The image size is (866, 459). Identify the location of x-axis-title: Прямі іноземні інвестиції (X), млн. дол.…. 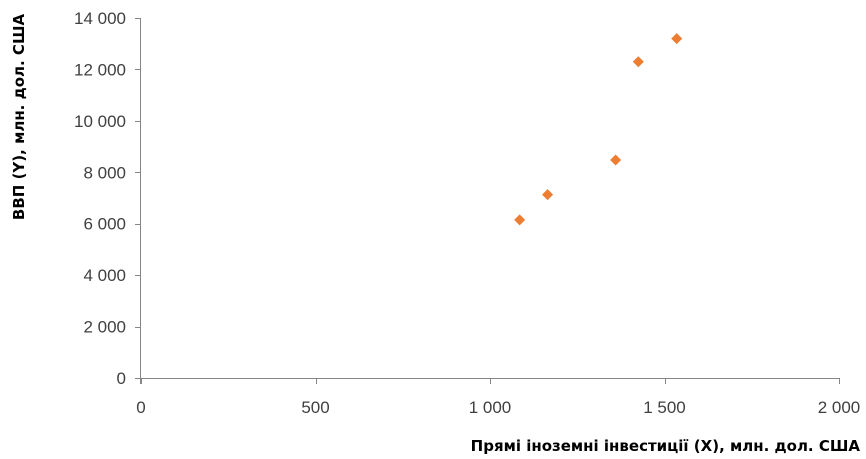
(666, 446).